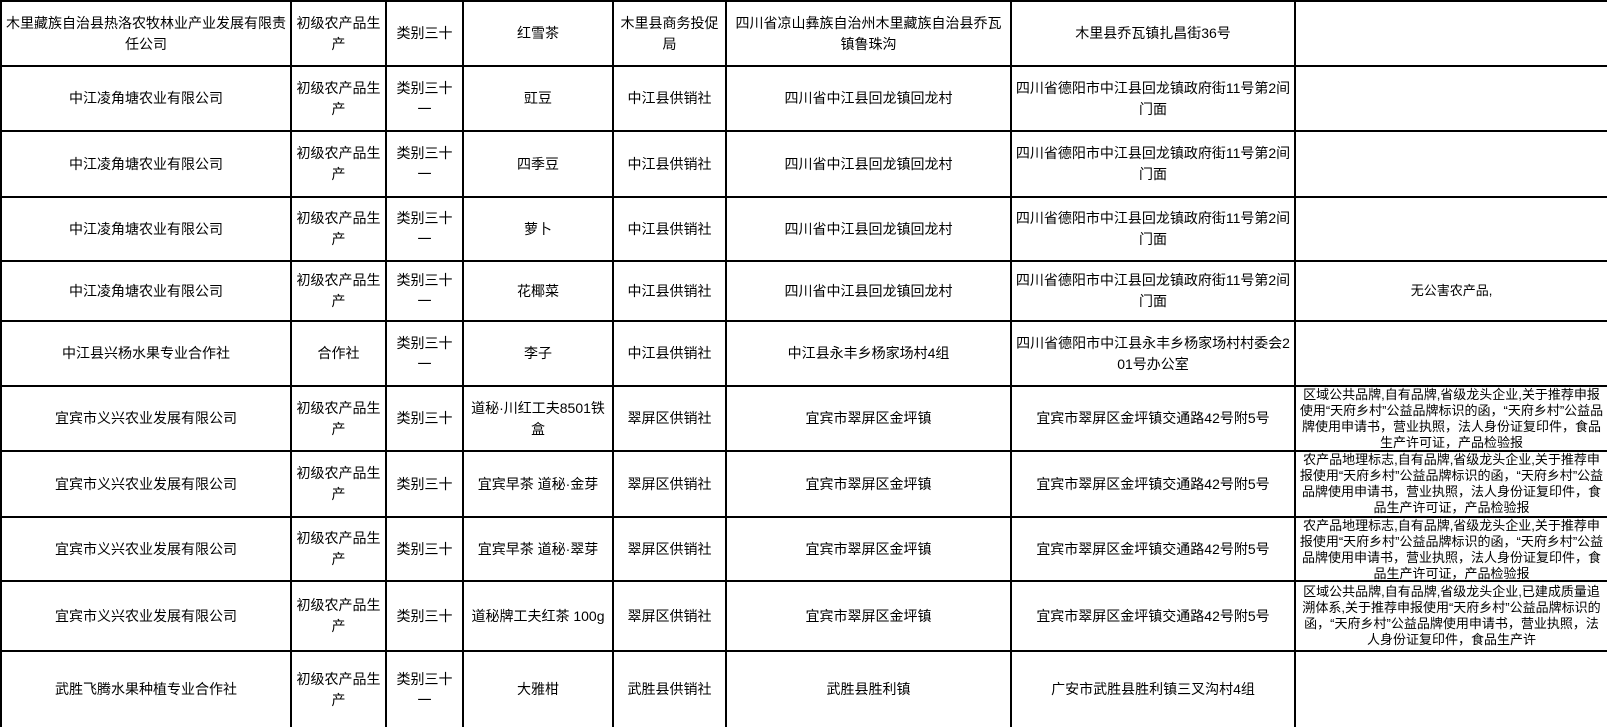 This screenshot has width=1607, height=727. Describe the element at coordinates (669, 689) in the screenshot. I see `cell-text: 武胜县供销社` at that location.